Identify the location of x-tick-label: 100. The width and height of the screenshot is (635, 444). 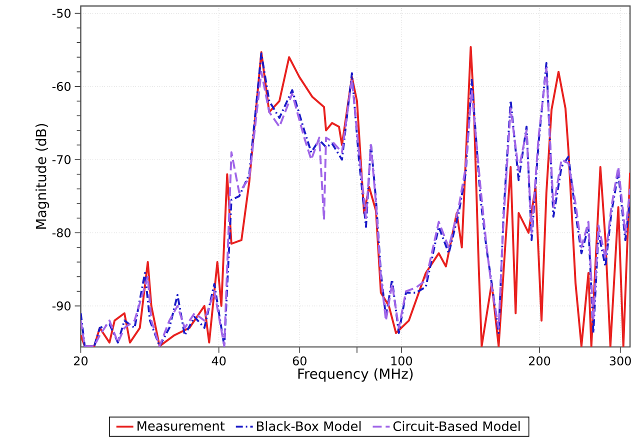
(401, 361).